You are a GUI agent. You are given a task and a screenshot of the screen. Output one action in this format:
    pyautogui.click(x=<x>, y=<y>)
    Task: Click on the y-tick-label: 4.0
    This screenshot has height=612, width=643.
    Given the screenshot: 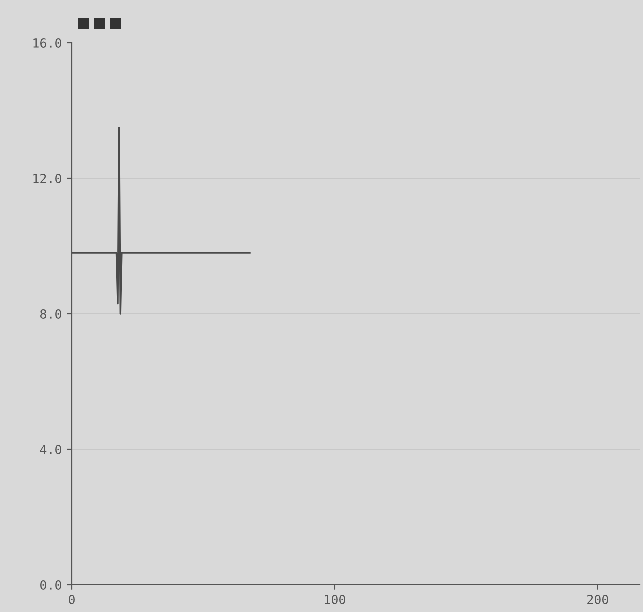 What is the action you would take?
    pyautogui.click(x=51, y=449)
    